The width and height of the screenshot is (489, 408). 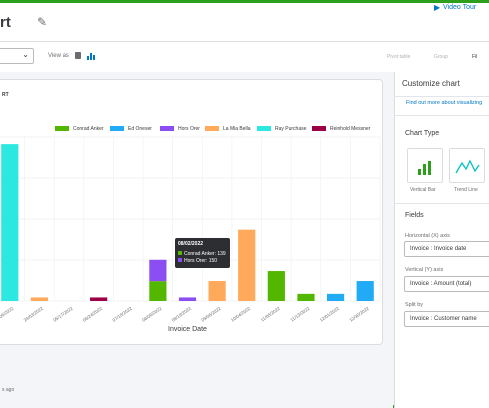 I want to click on legend-item: Conrad Anker, so click(x=88, y=129).